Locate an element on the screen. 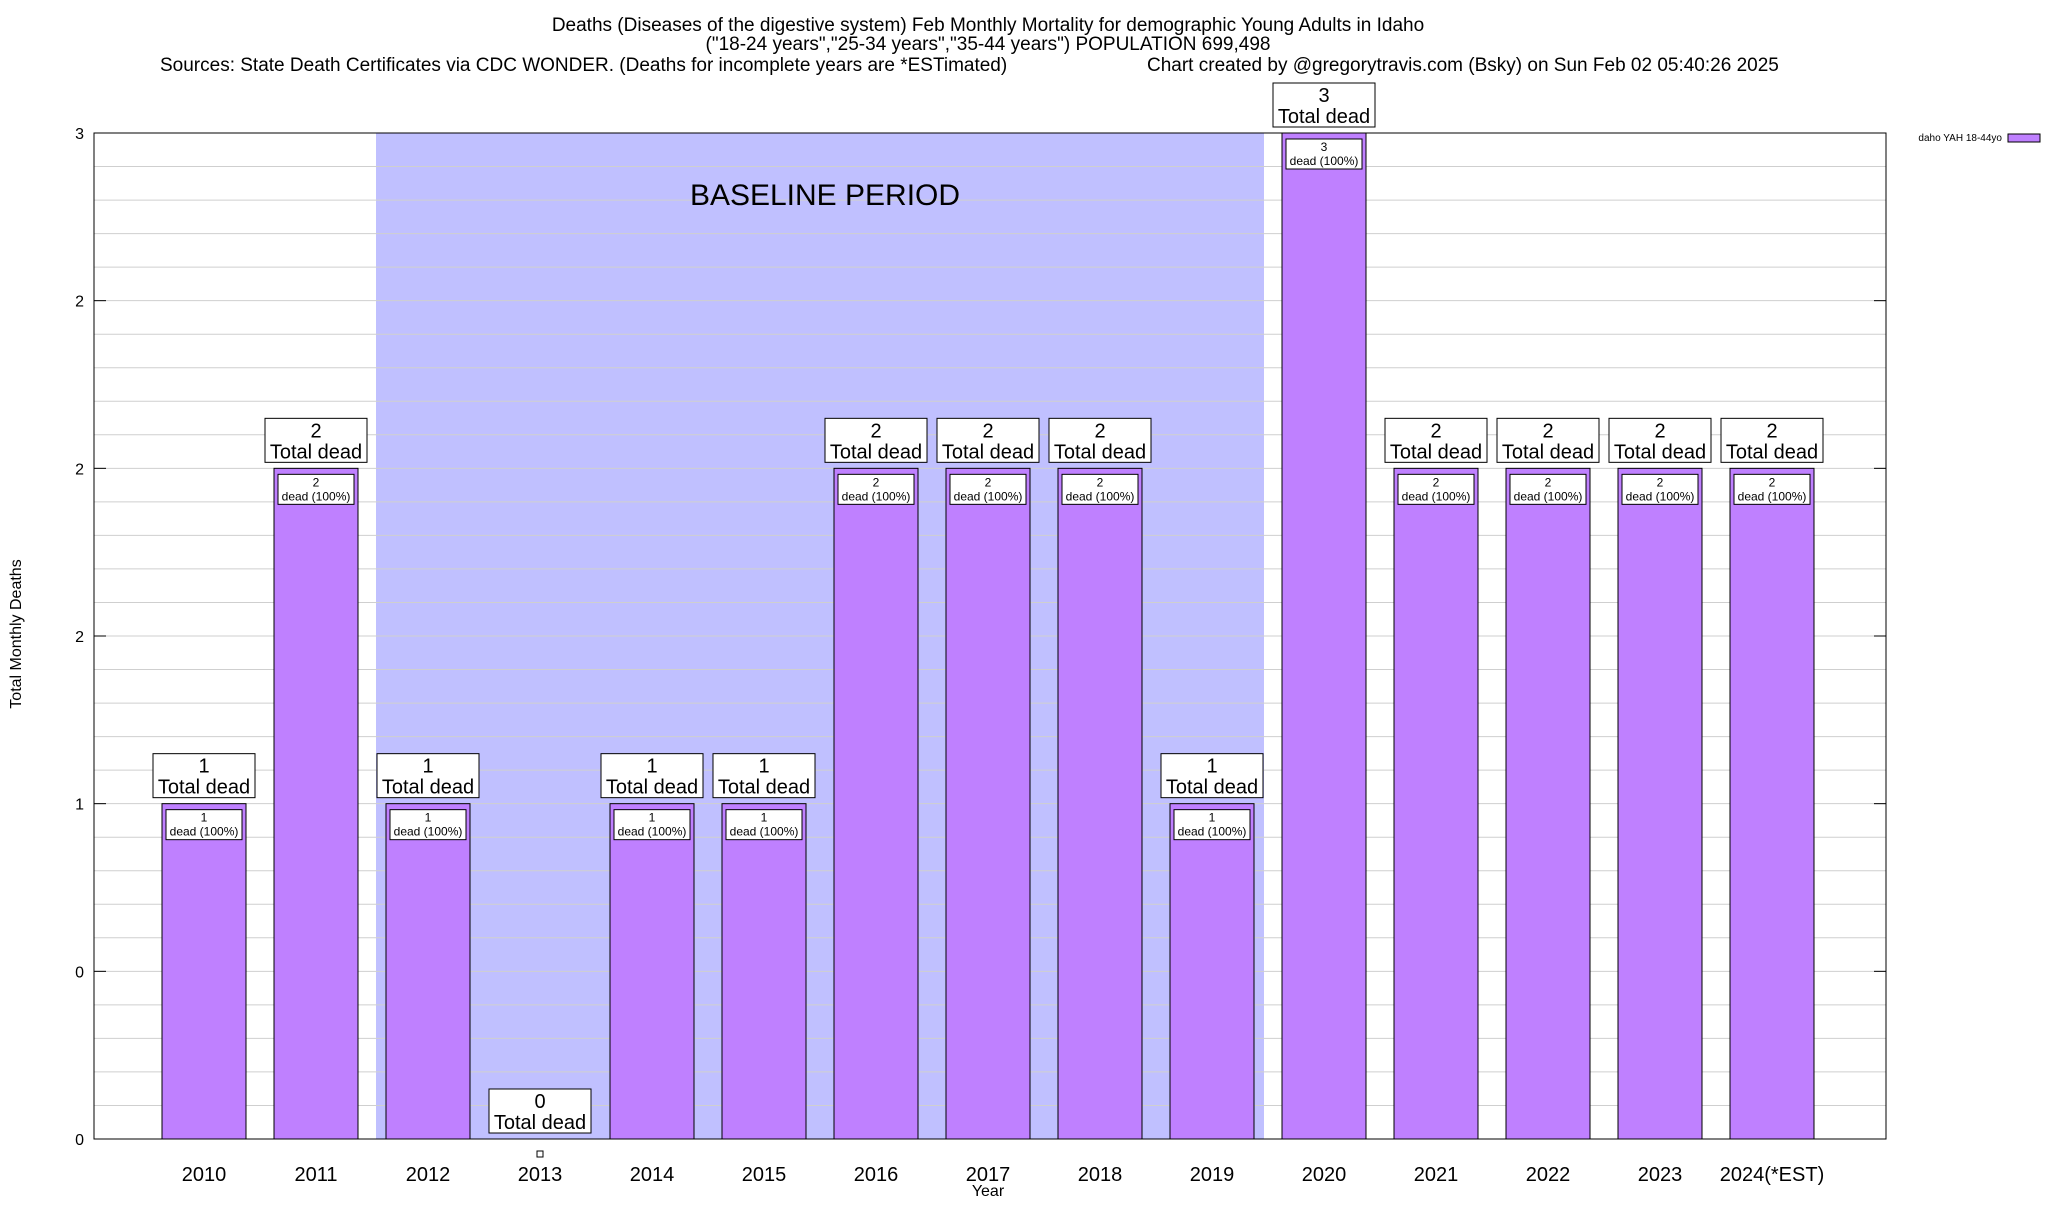 This screenshot has width=2048, height=1205. y-tick-label: 1 is located at coordinates (79, 805).